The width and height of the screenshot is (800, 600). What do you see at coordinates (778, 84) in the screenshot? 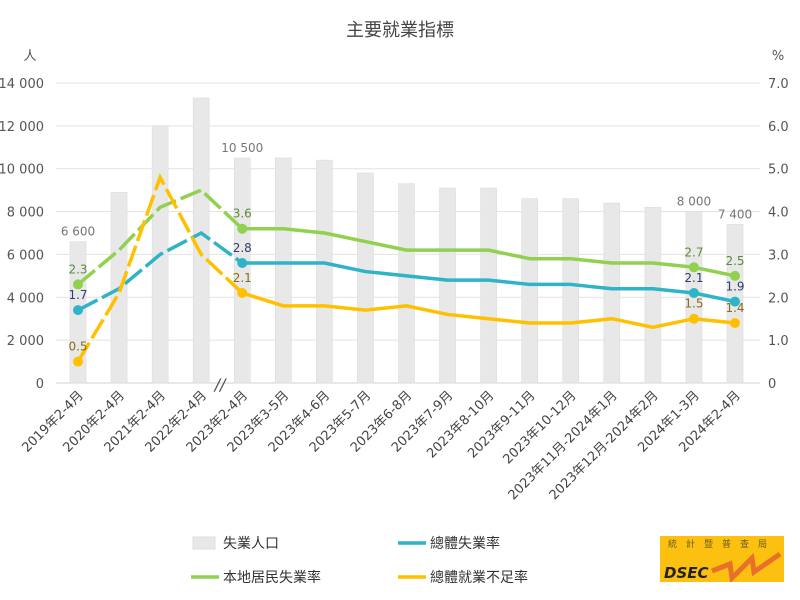
I see `y-right-tick-label: 7.0` at bounding box center [778, 84].